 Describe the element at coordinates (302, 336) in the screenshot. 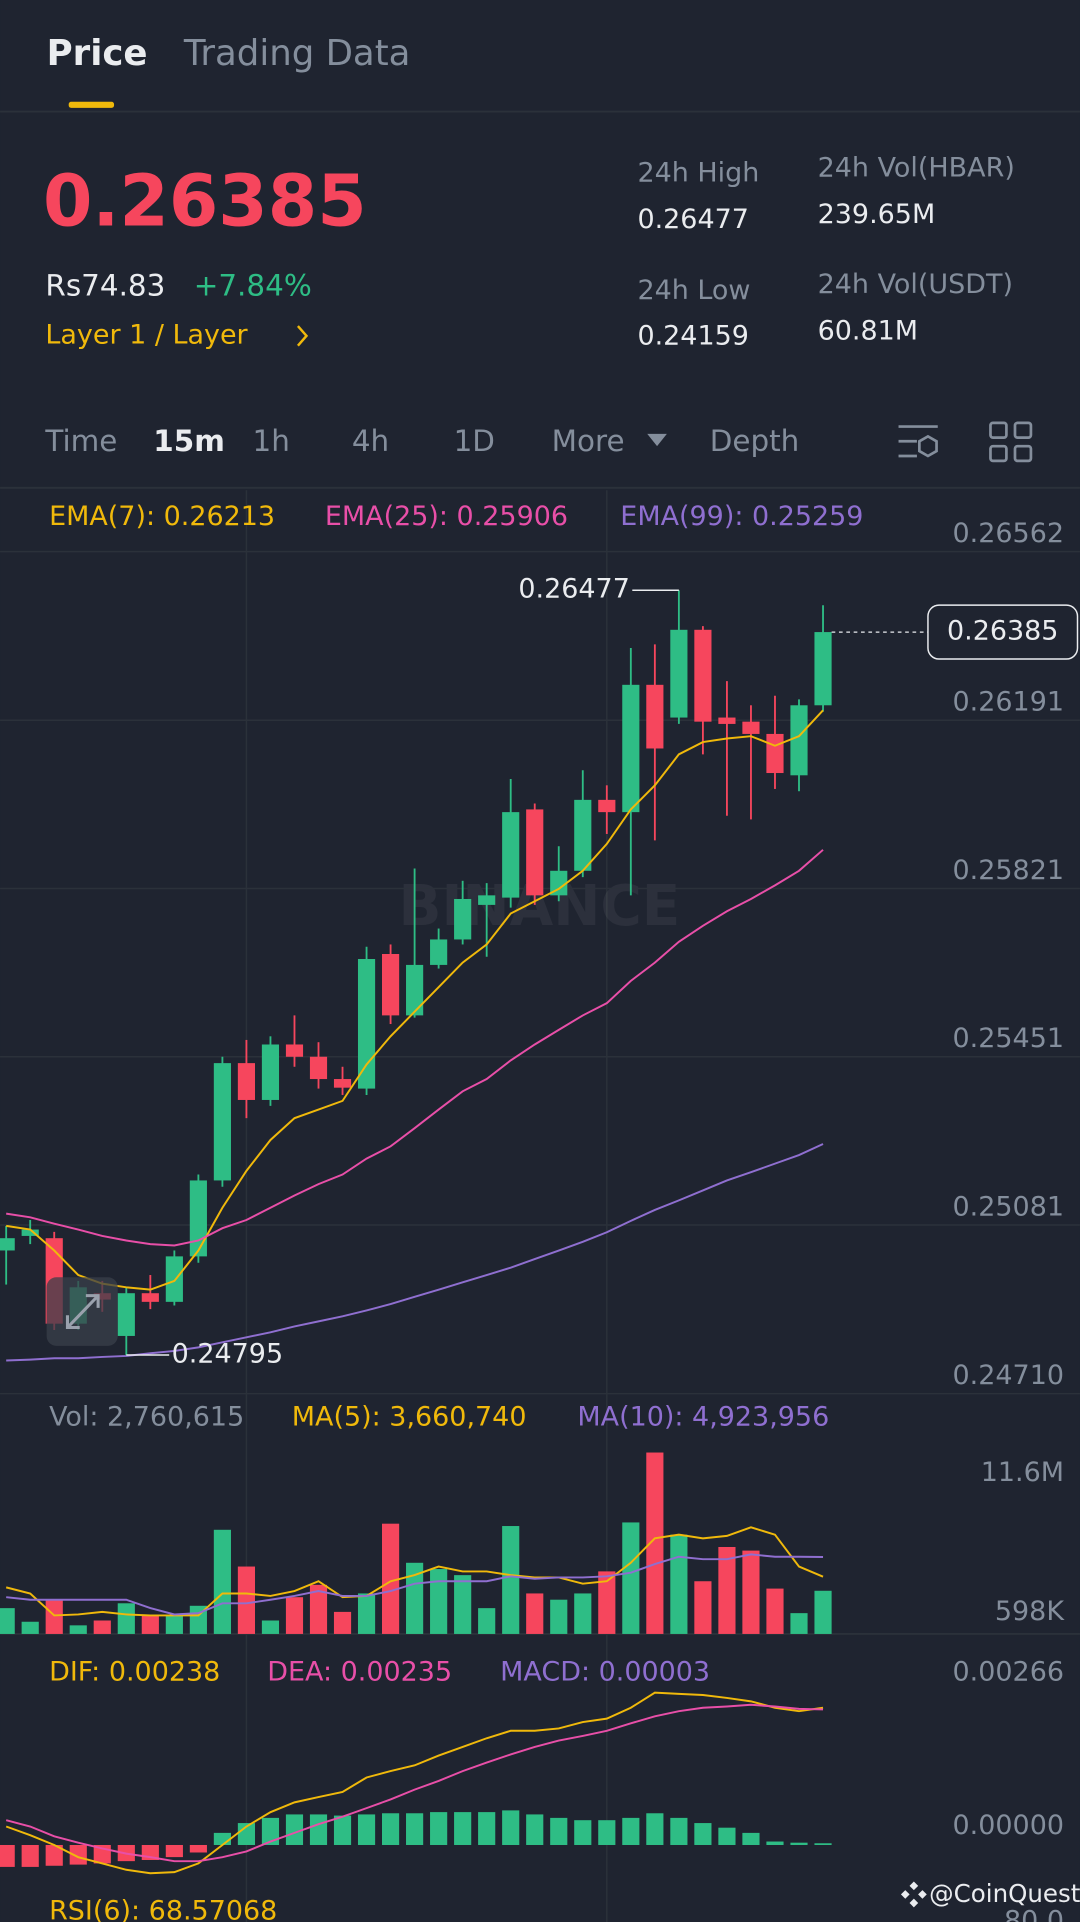

I see `chevron` at that location.